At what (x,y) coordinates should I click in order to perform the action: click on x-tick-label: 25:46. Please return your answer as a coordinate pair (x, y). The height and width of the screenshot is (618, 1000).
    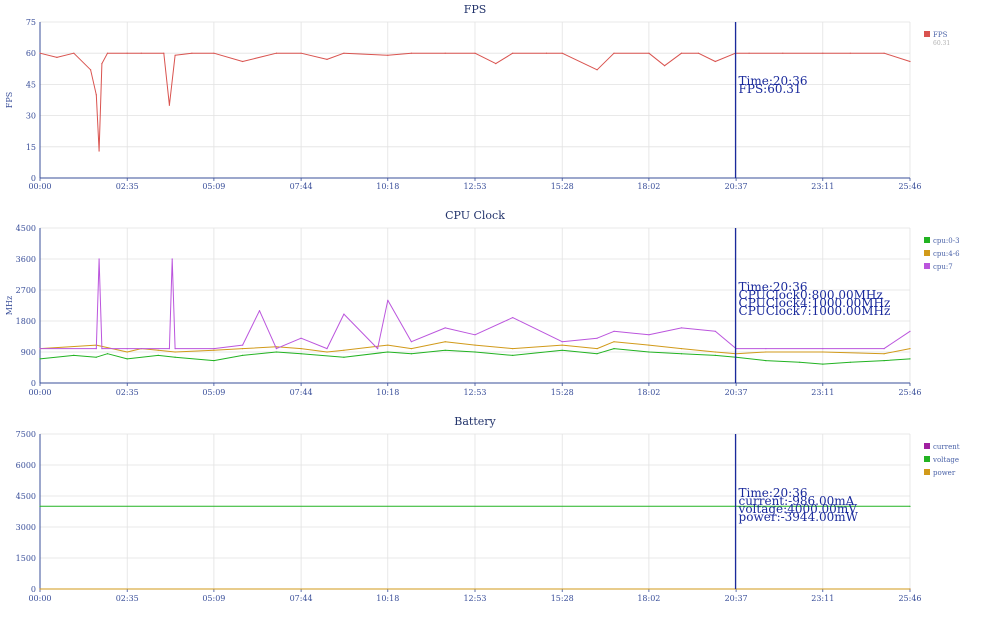
    Looking at the image, I should click on (909, 186).